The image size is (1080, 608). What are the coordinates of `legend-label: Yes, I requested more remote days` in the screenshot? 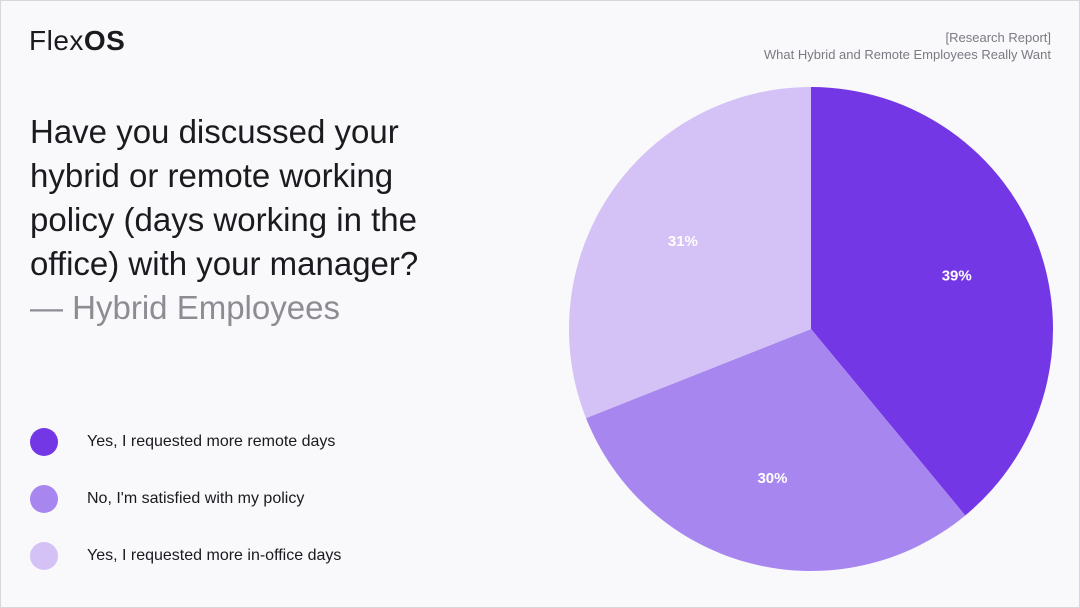 It's located at (211, 441).